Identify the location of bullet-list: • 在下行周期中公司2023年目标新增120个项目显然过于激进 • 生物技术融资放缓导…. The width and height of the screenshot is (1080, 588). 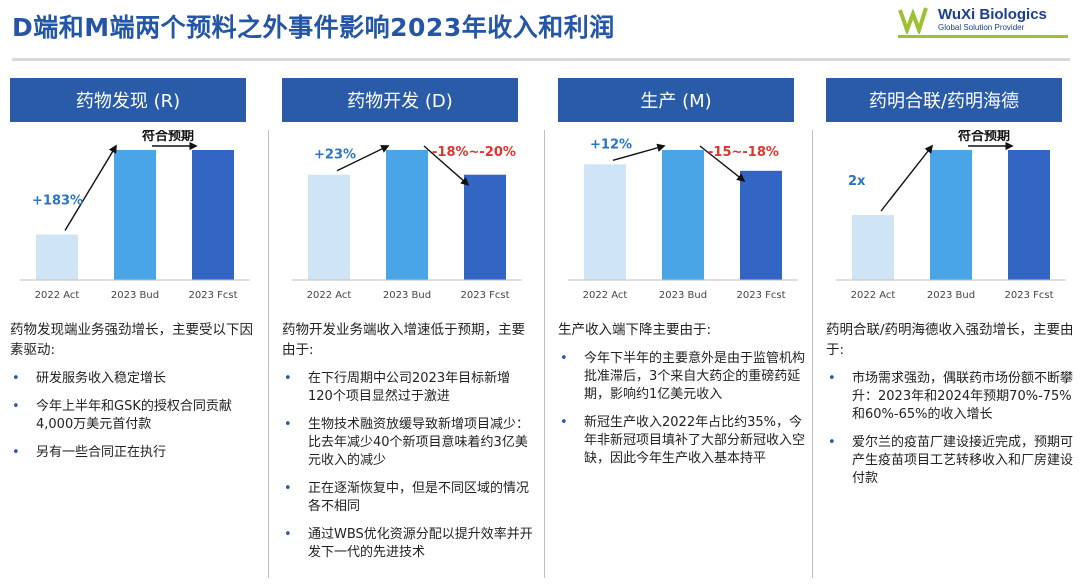
(403, 466).